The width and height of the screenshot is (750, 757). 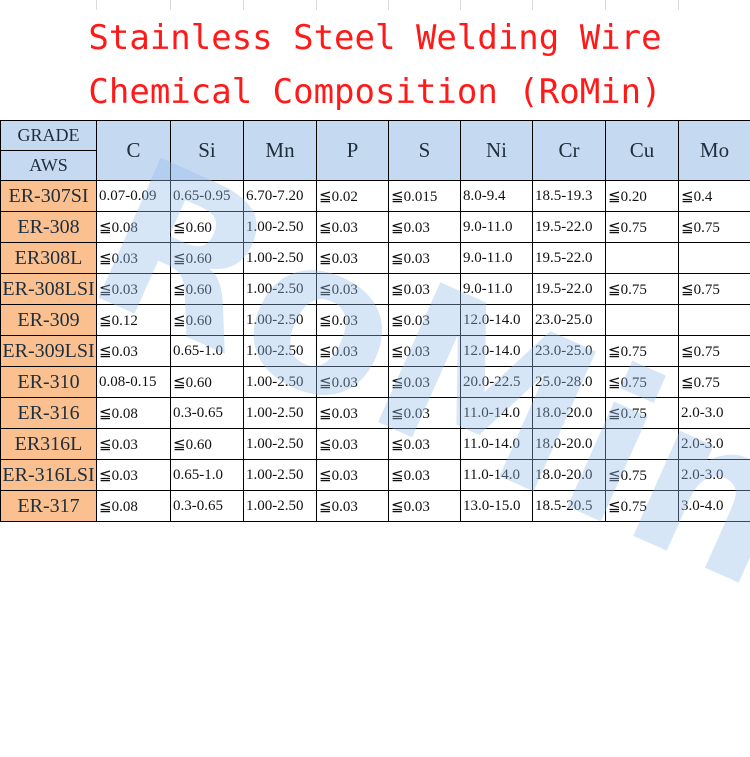 What do you see at coordinates (714, 506) in the screenshot?
I see `value-cell: 3.0-4.0` at bounding box center [714, 506].